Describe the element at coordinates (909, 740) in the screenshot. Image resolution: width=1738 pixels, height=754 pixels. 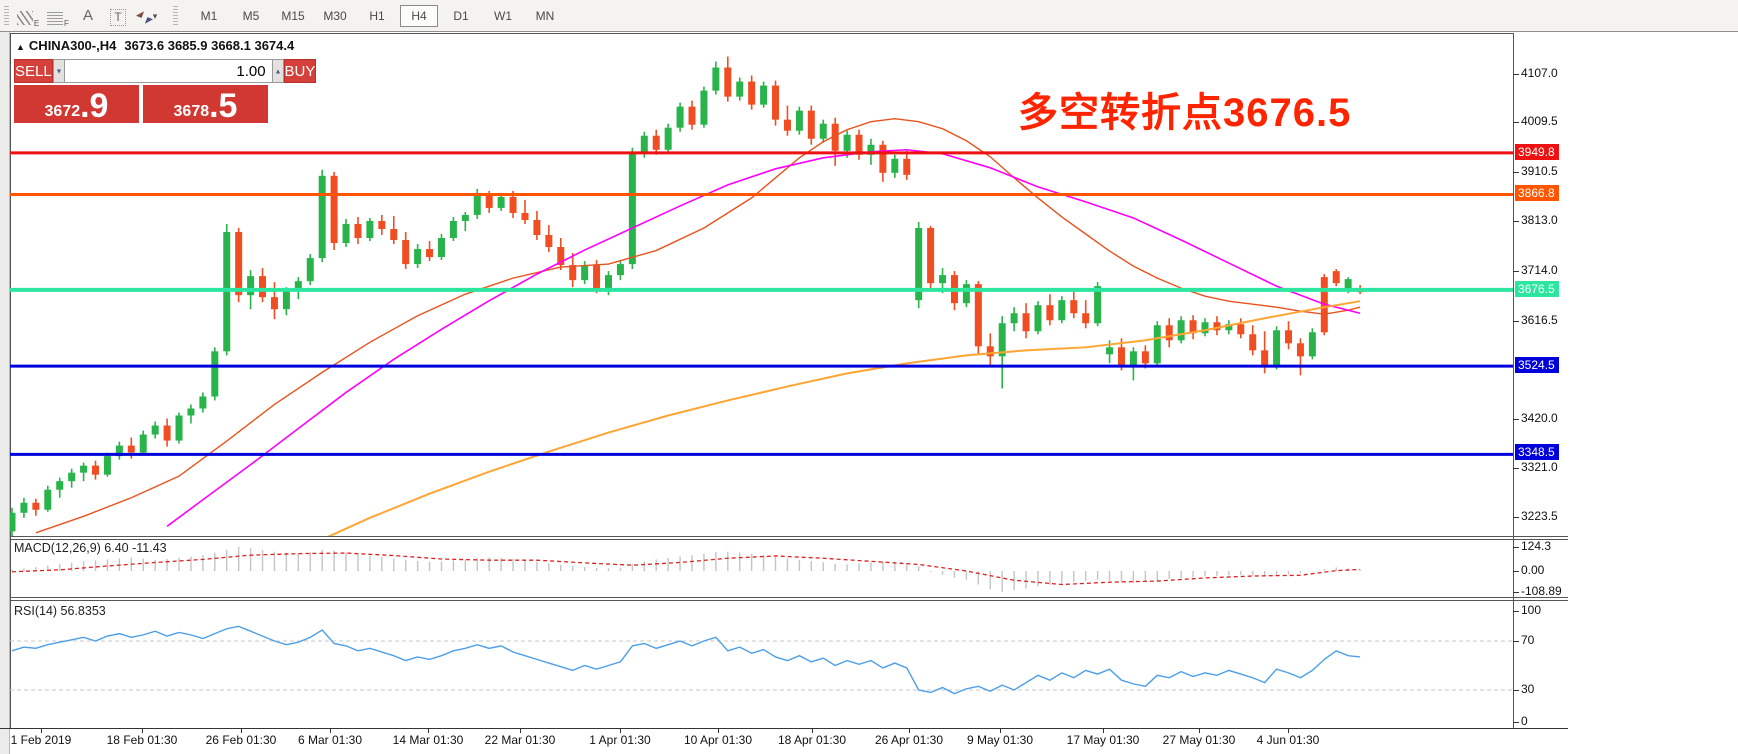
I see `time-axis-label: 26 Apr 01:30` at that location.